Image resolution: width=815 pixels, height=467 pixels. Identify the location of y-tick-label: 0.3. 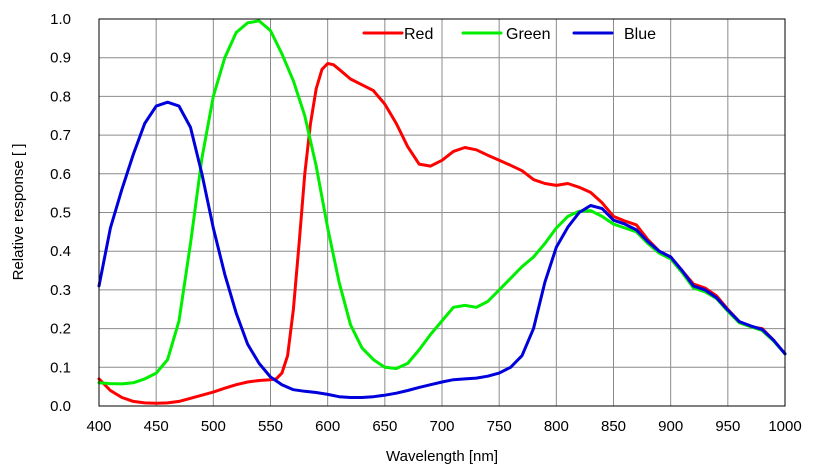
(60, 290).